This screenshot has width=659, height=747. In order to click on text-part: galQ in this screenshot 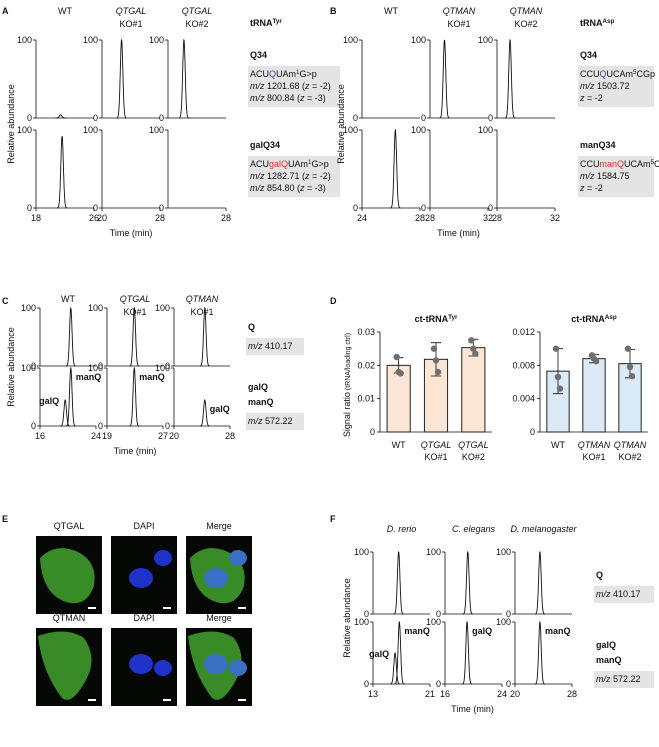, I will do `click(278, 164)`.